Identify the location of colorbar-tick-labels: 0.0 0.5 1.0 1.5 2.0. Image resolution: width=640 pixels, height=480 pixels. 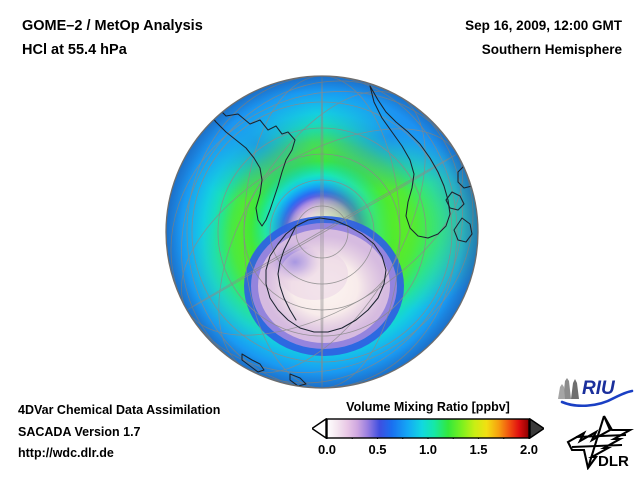
(428, 451).